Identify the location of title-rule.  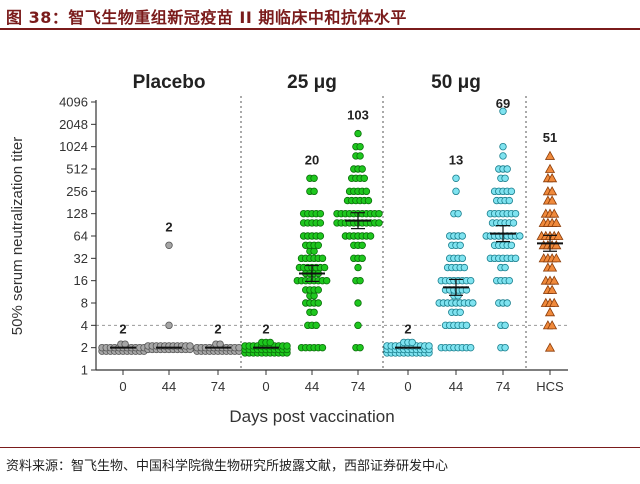
(320, 29).